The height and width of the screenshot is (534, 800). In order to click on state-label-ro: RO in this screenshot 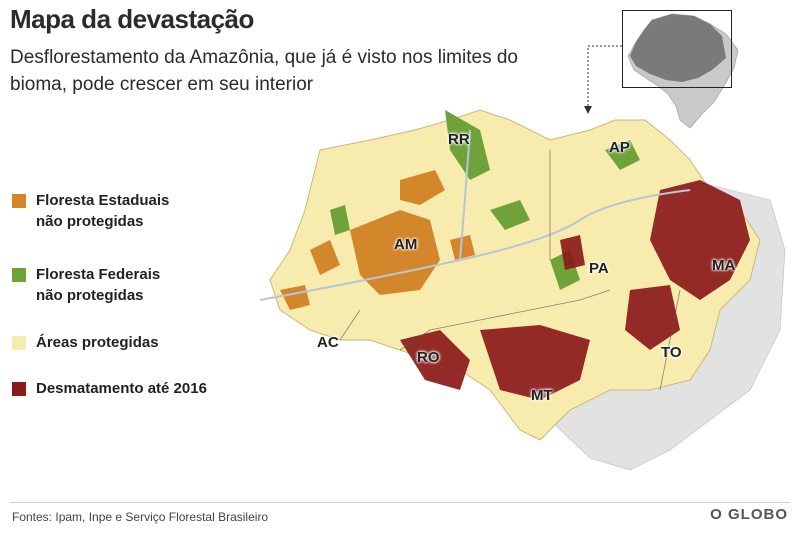, I will do `click(428, 357)`.